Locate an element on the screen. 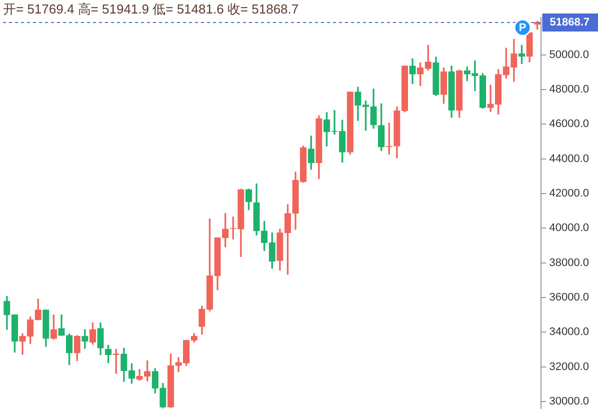  y-tick-label: 44000.0 is located at coordinates (569, 158).